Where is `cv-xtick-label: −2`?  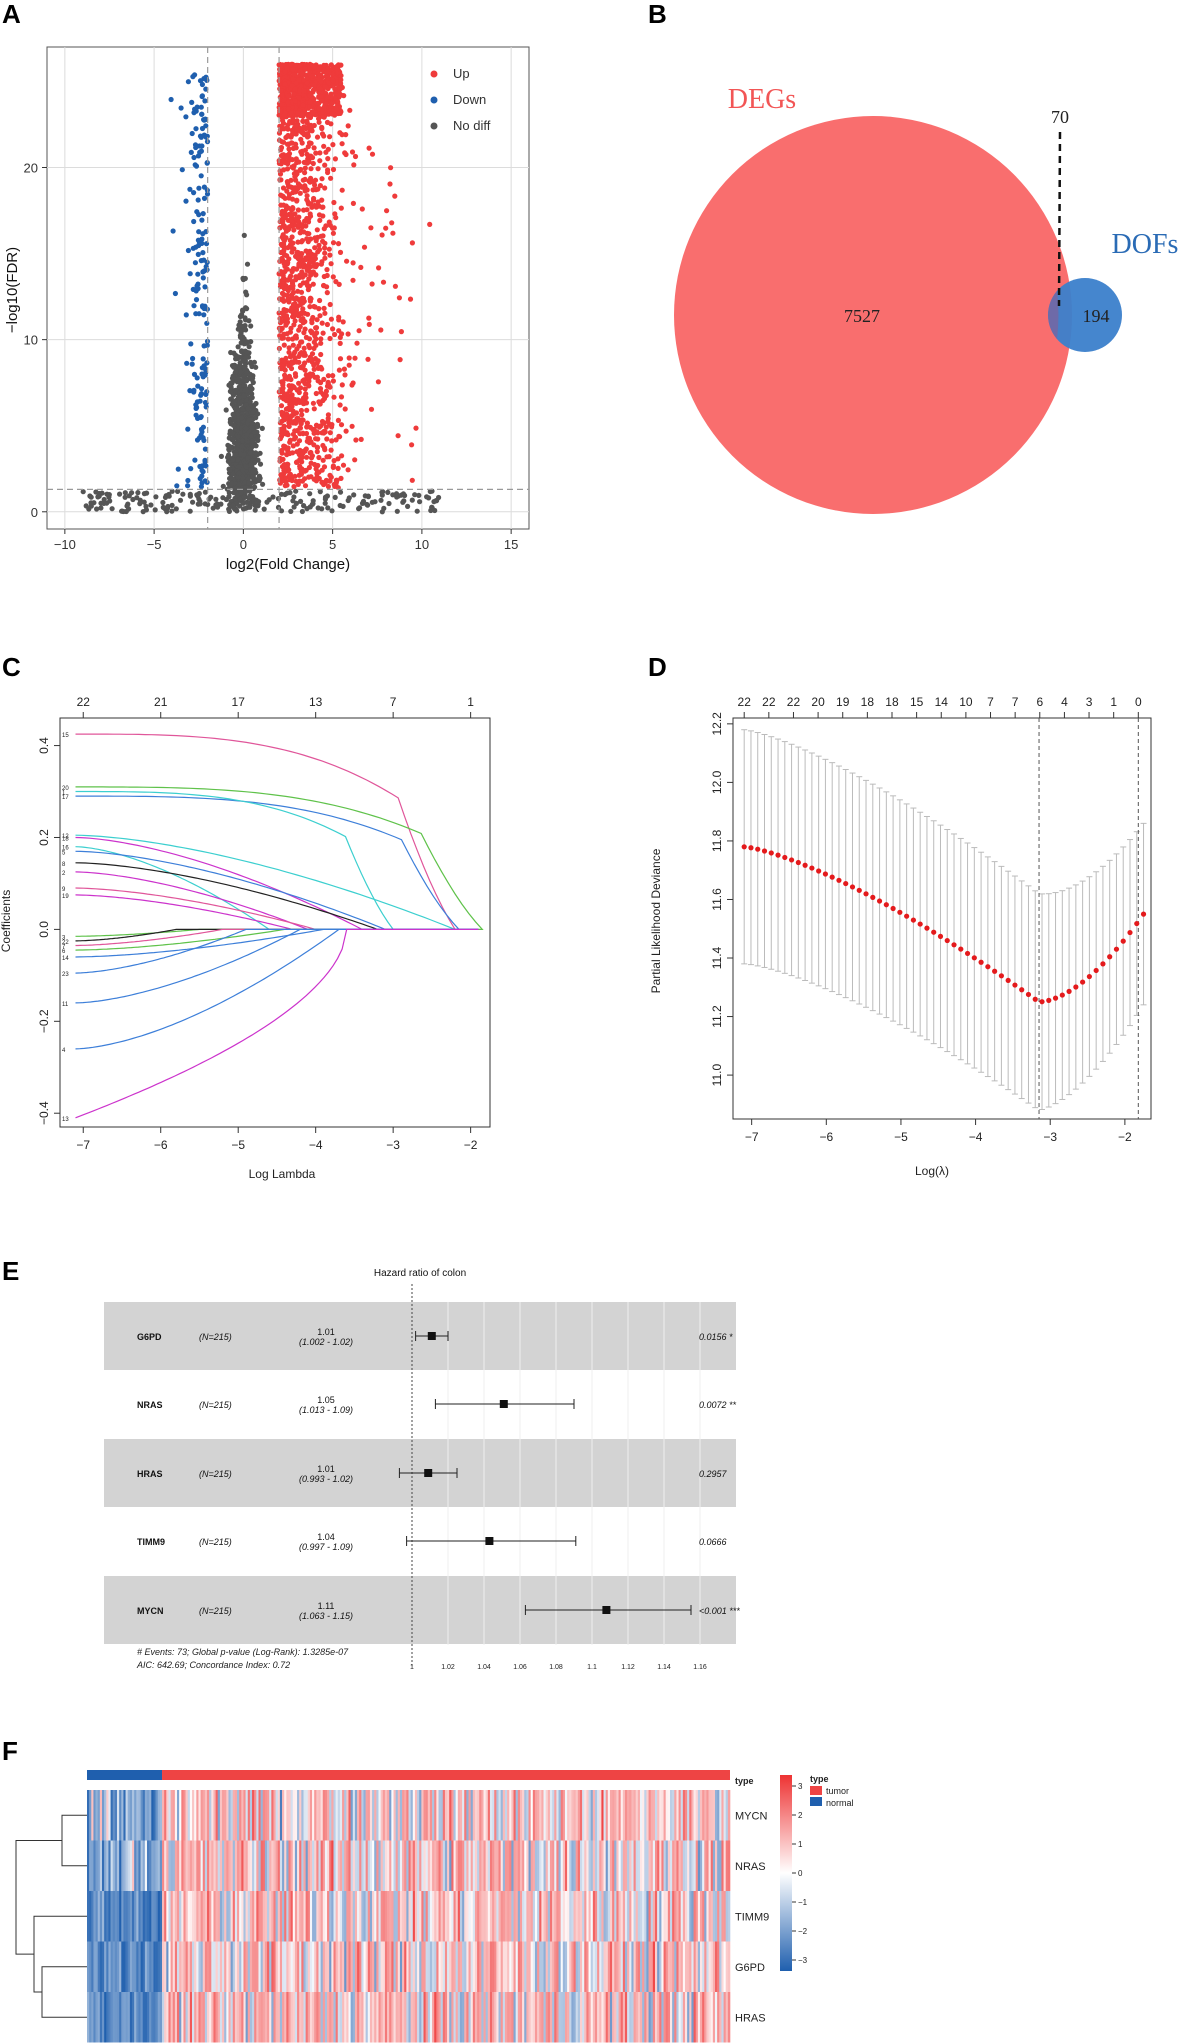
cv-xtick-label: −2 is located at coordinates (1125, 1137).